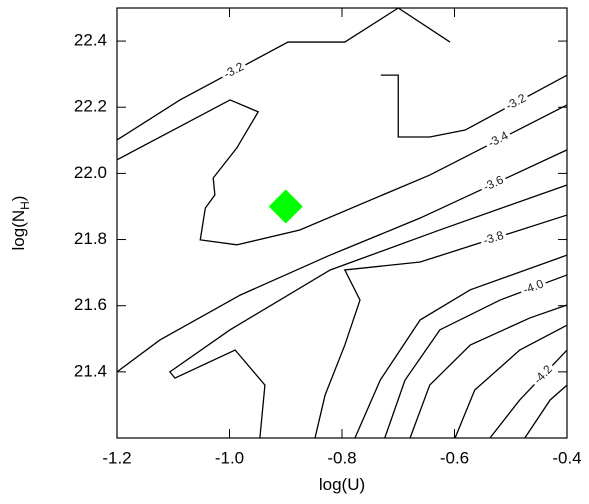 The image size is (589, 504). I want to click on y-axis-label-sub: H, so click(25, 205).